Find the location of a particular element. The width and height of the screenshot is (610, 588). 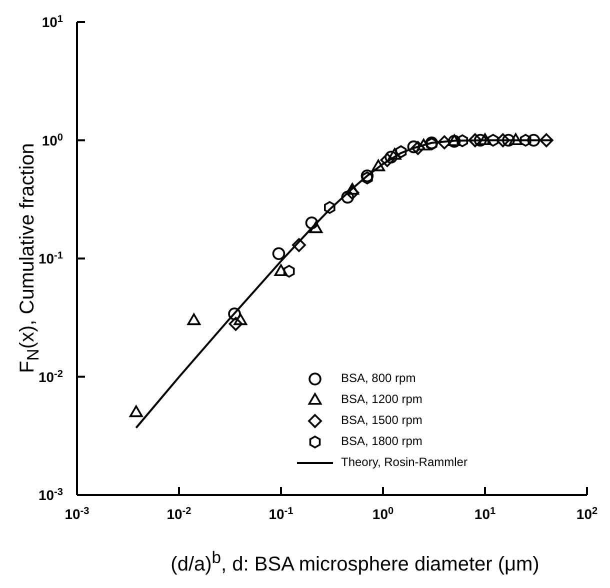

x-tick-label: 10$^{1}$ is located at coordinates (485, 514).